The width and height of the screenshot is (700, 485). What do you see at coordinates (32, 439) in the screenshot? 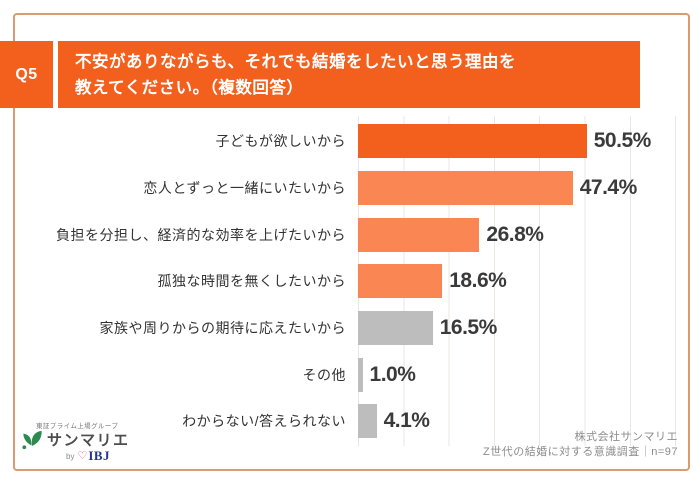
I see `leaf-icon` at bounding box center [32, 439].